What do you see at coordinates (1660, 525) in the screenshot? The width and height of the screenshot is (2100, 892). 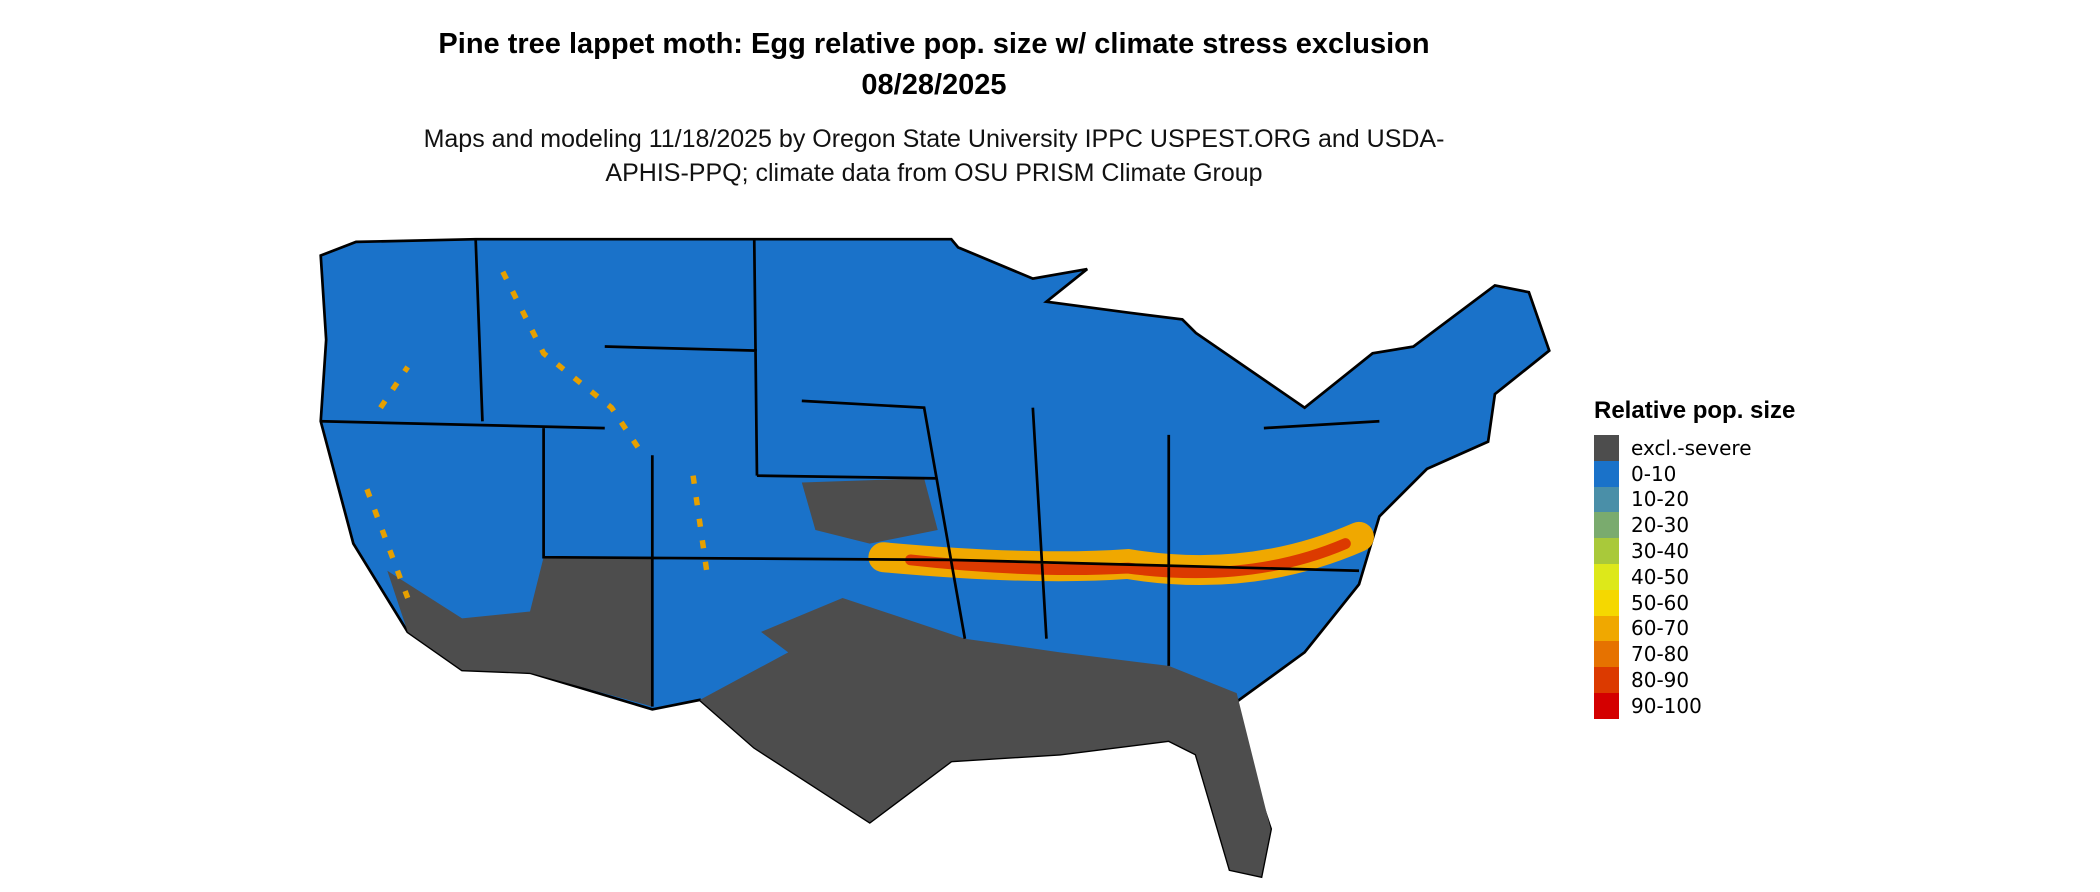 I see `legend-label: 20-30` at bounding box center [1660, 525].